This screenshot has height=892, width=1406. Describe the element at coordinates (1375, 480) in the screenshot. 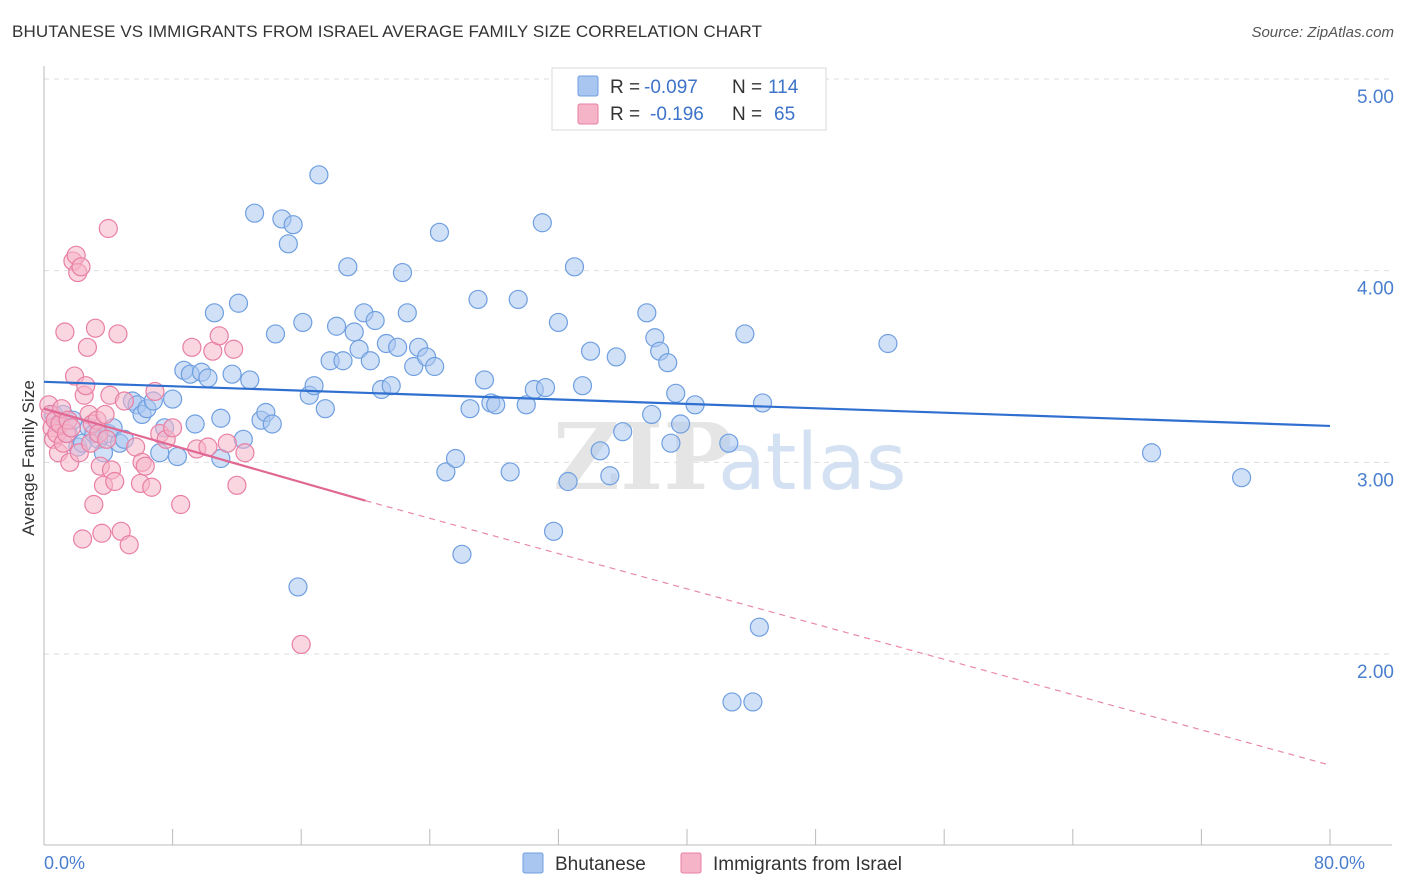

I see `y-tick-label-1: 3.00` at that location.